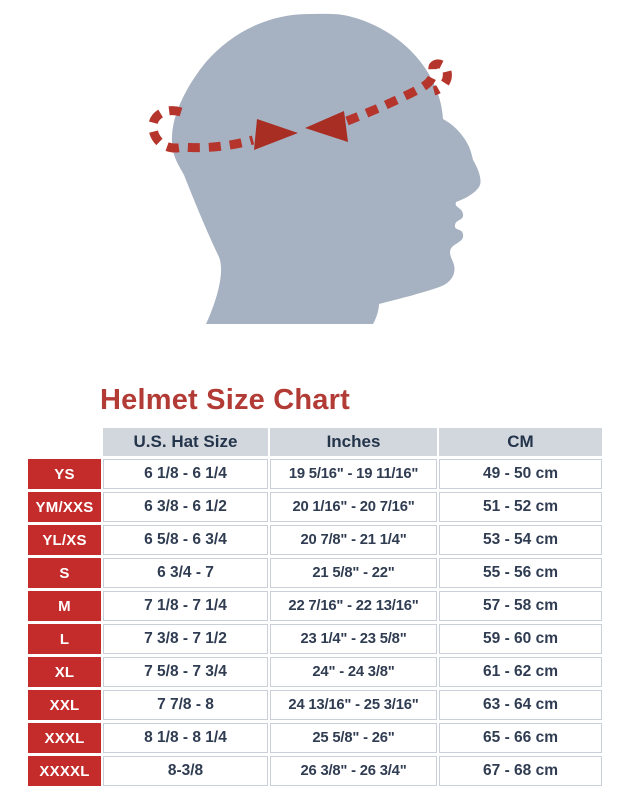 The image size is (633, 800). What do you see at coordinates (326, 126) in the screenshot?
I see `arrow-left-icon` at bounding box center [326, 126].